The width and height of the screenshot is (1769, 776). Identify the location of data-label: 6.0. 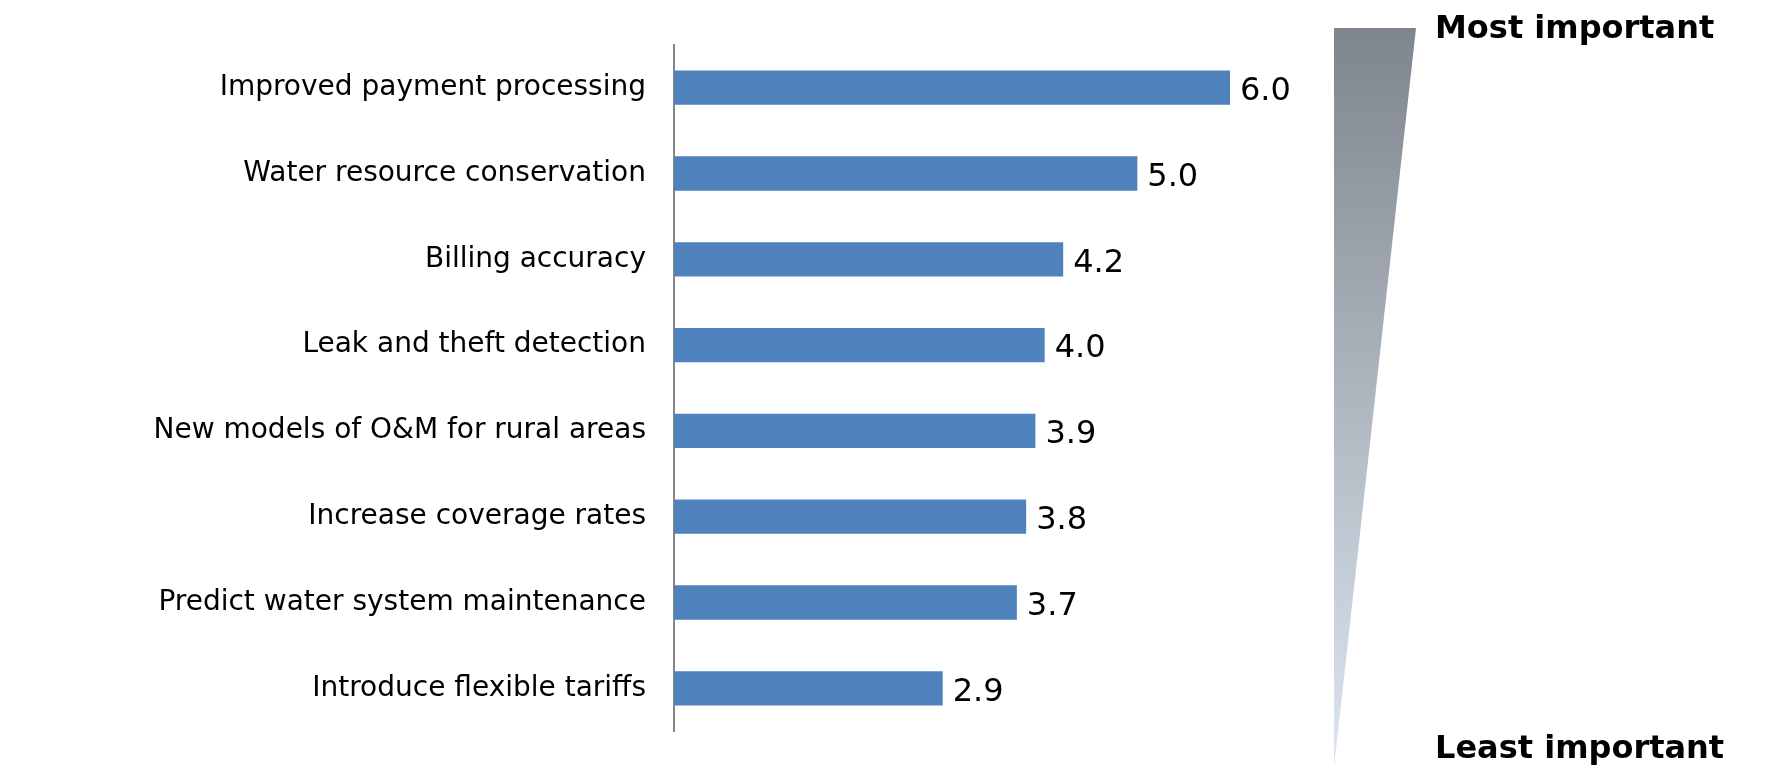
(1265, 89).